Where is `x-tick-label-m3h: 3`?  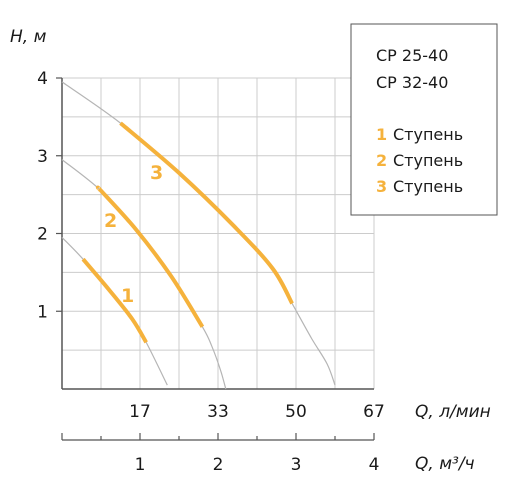 x-tick-label-m3h: 3 is located at coordinates (296, 465).